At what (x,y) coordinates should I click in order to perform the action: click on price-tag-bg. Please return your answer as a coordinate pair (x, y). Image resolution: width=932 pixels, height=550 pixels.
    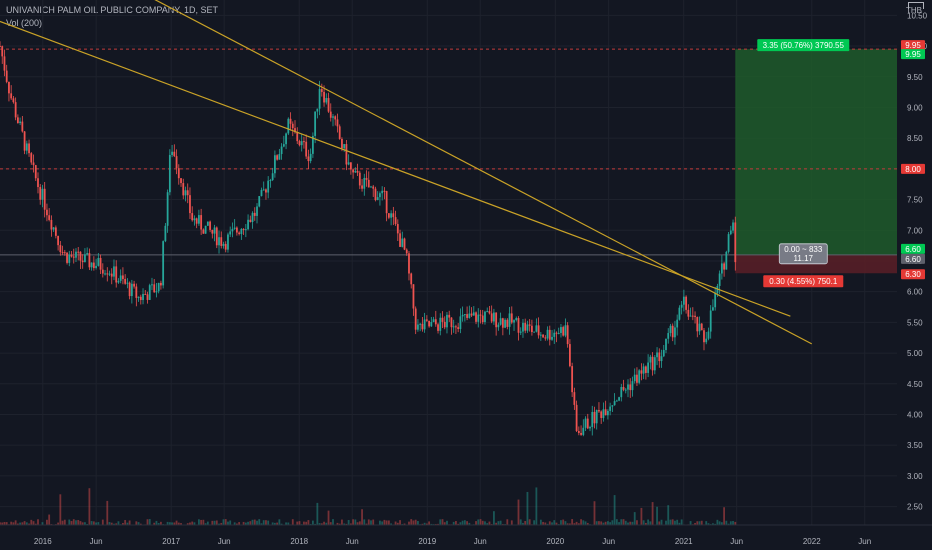
    Looking at the image, I should click on (913, 45).